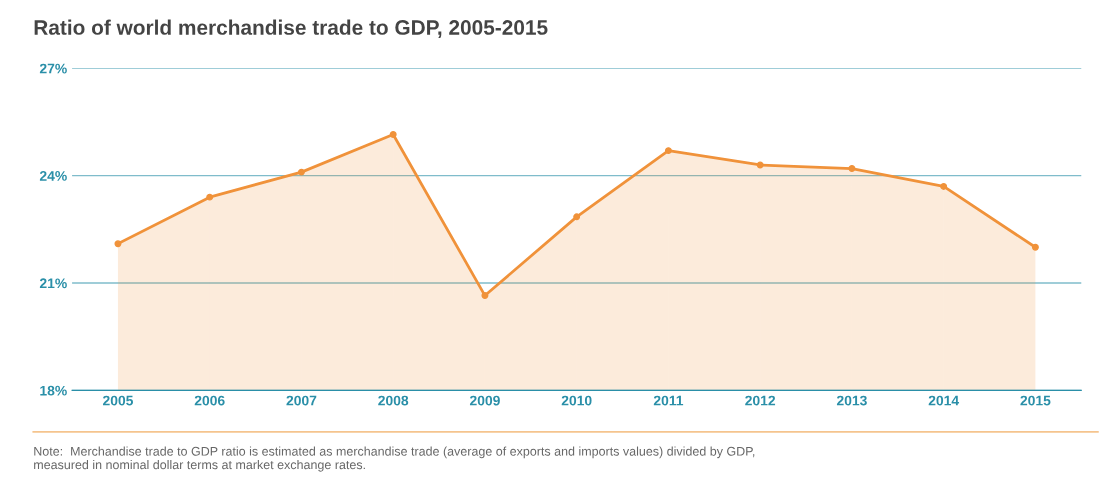 The image size is (1109, 488). Describe the element at coordinates (760, 400) in the screenshot. I see `x-tick-label: 2012` at that location.